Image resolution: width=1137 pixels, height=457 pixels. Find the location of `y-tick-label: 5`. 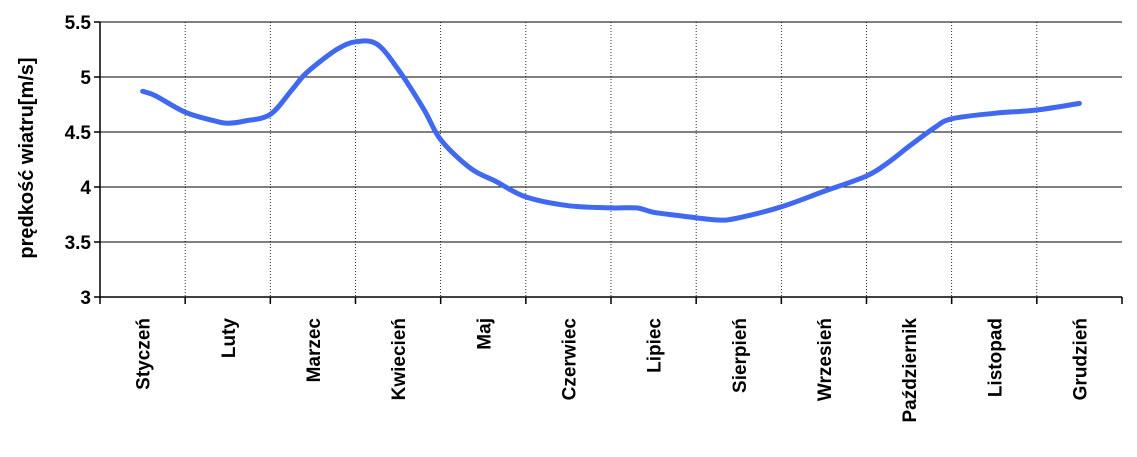

y-tick-label: 5 is located at coordinates (85, 78).